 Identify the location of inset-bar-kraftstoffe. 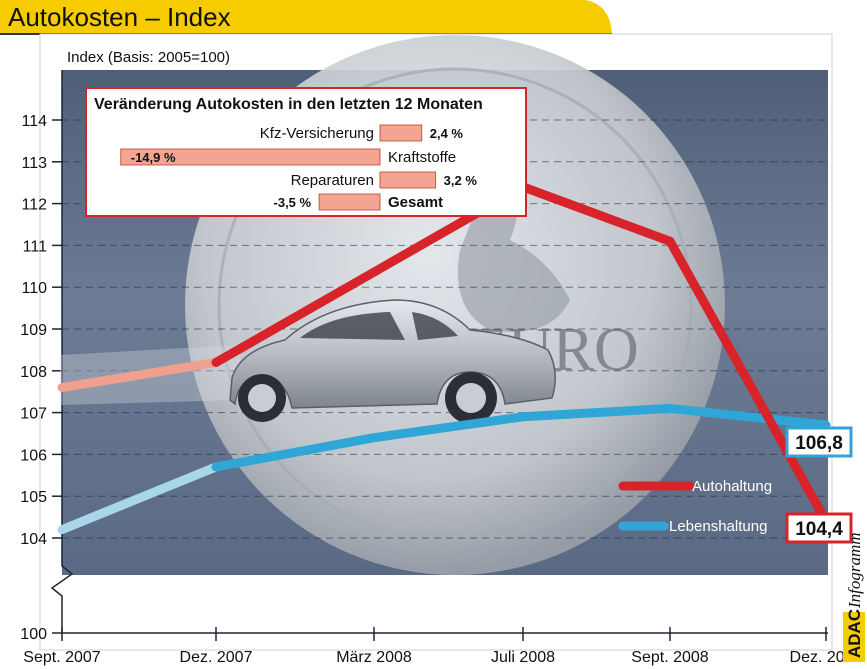
(250, 157).